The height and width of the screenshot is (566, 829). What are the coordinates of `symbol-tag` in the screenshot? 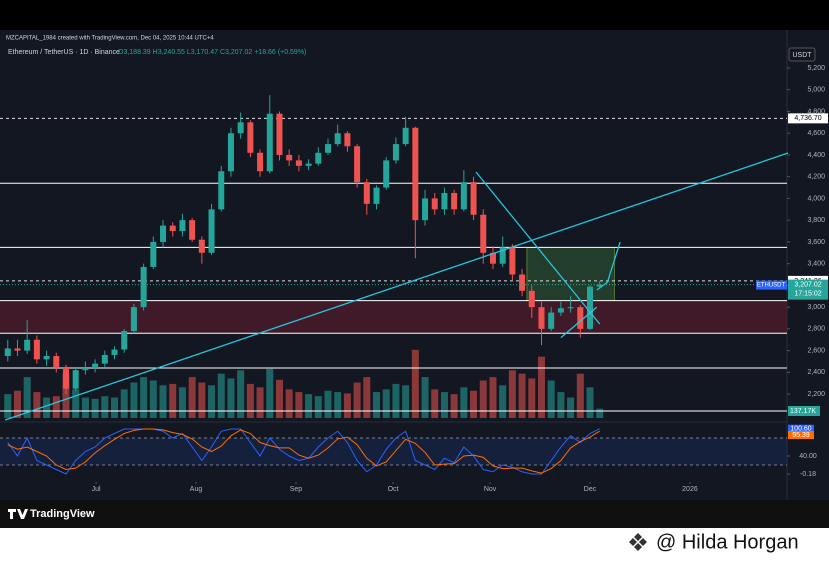 It's located at (771, 285).